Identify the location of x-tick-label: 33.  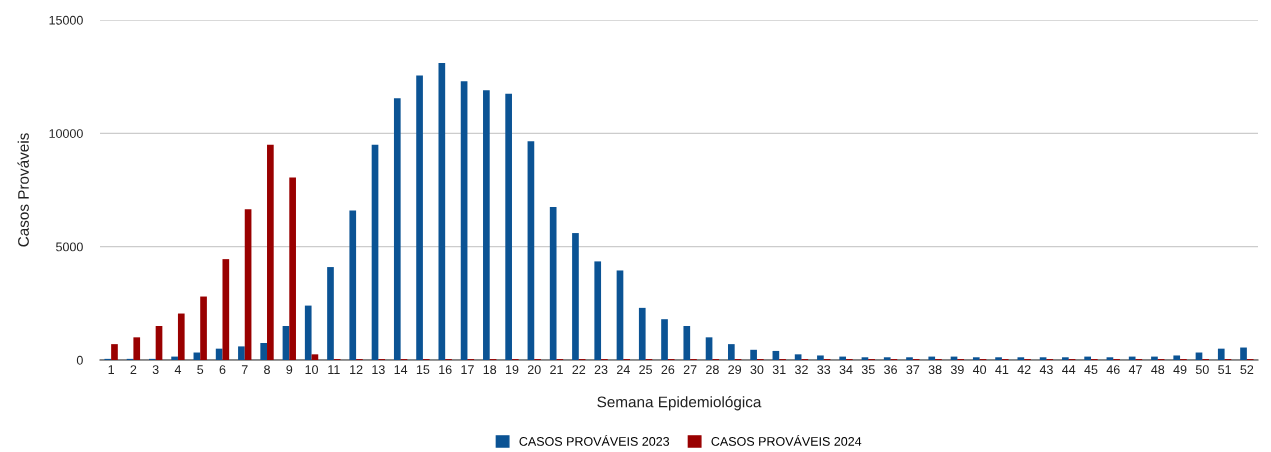
(824, 370).